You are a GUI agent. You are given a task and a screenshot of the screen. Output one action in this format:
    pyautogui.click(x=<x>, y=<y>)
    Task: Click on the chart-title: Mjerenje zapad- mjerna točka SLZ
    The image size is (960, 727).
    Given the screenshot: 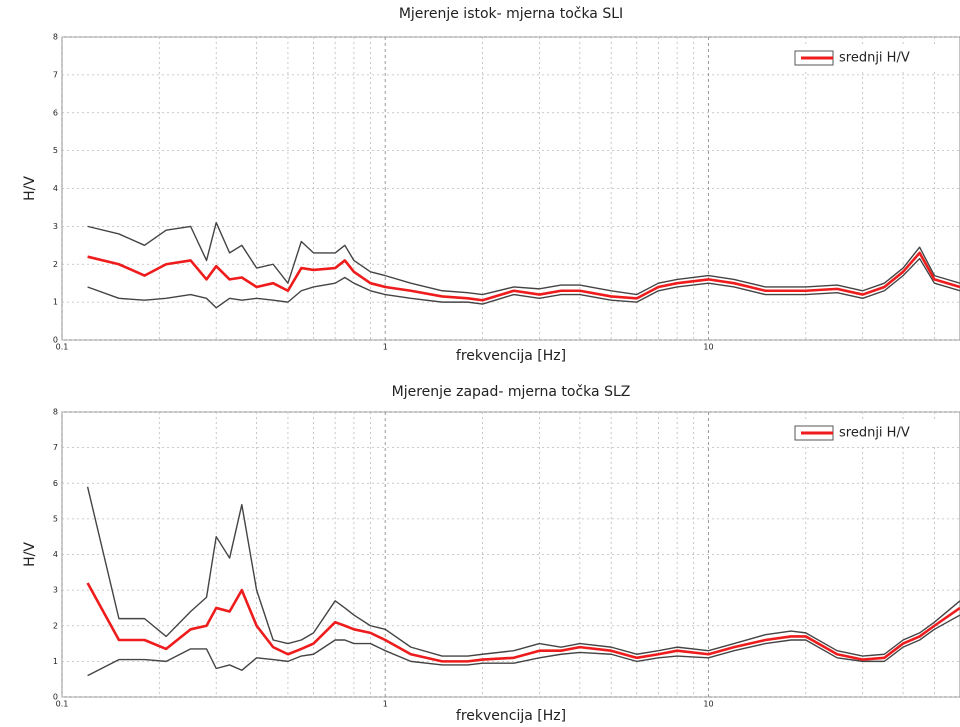 What is the action you would take?
    pyautogui.click(x=511, y=392)
    